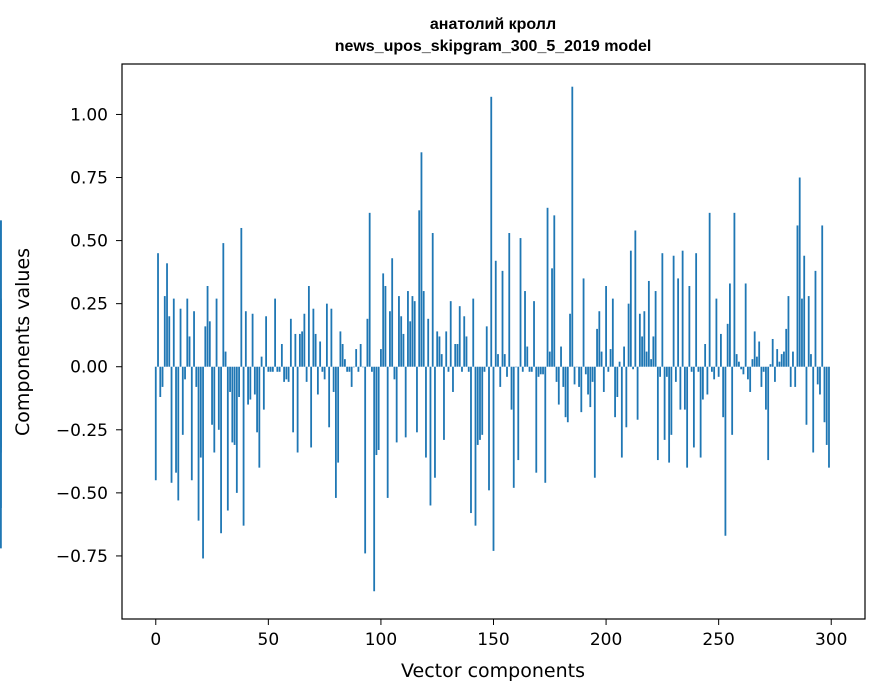  What do you see at coordinates (269, 640) in the screenshot?
I see `x-tick-label: 50` at bounding box center [269, 640].